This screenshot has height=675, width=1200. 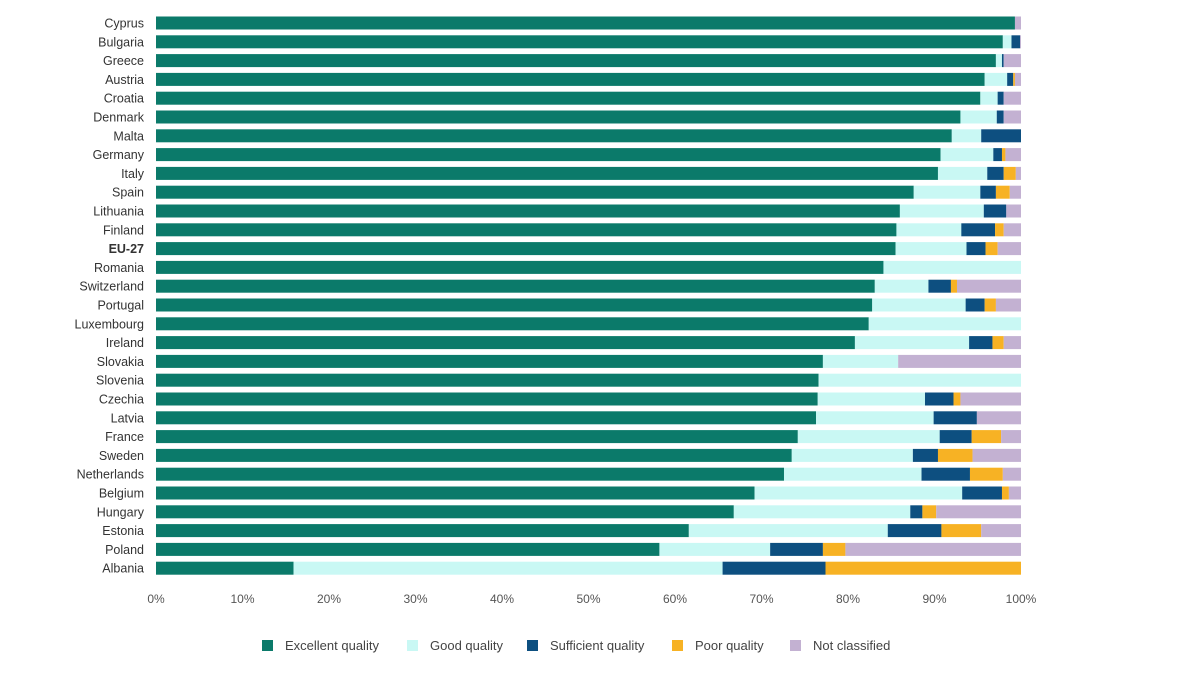 What do you see at coordinates (1012, 117) in the screenshot?
I see `bar-segment-denmark-not-classified` at bounding box center [1012, 117].